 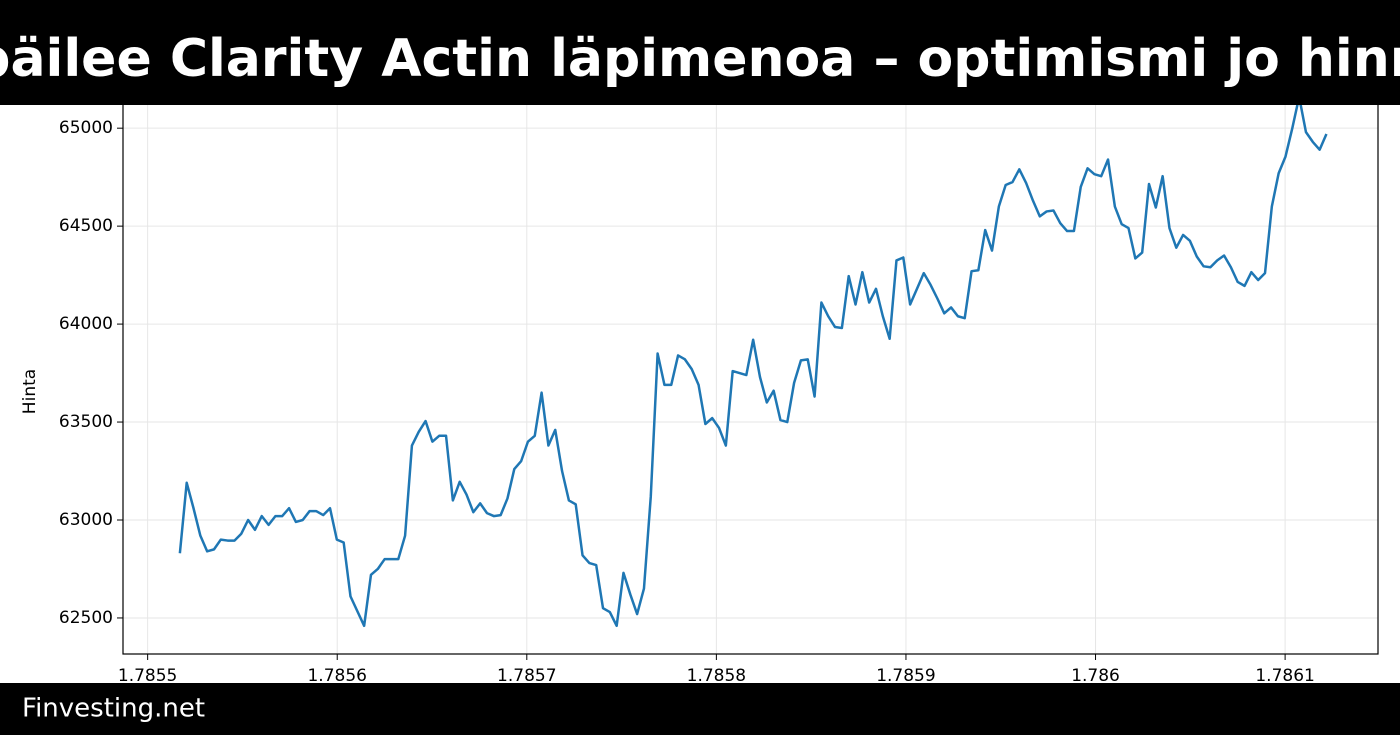 What do you see at coordinates (526, 676) in the screenshot?
I see `x-tick-label: 1.7857` at bounding box center [526, 676].